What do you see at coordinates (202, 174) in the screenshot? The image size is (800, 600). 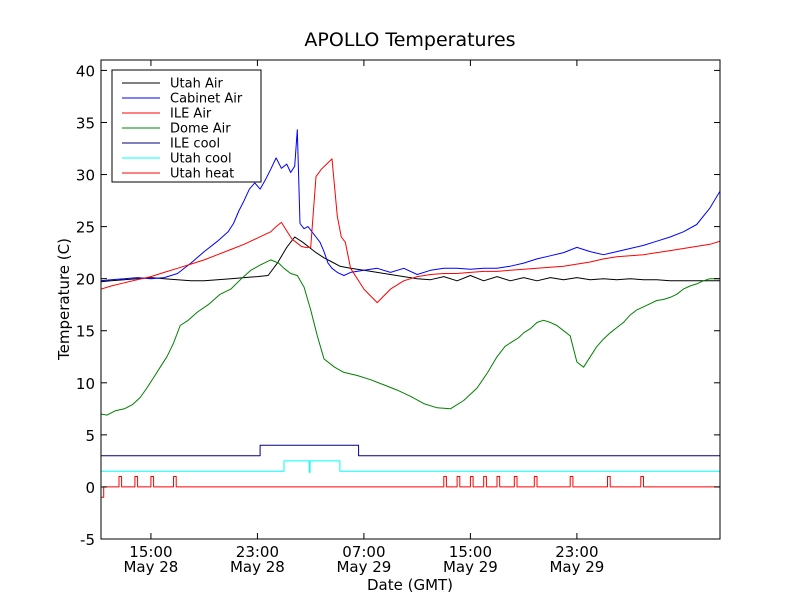 I see `legend-label-utah-heat: Utah heat` at bounding box center [202, 174].